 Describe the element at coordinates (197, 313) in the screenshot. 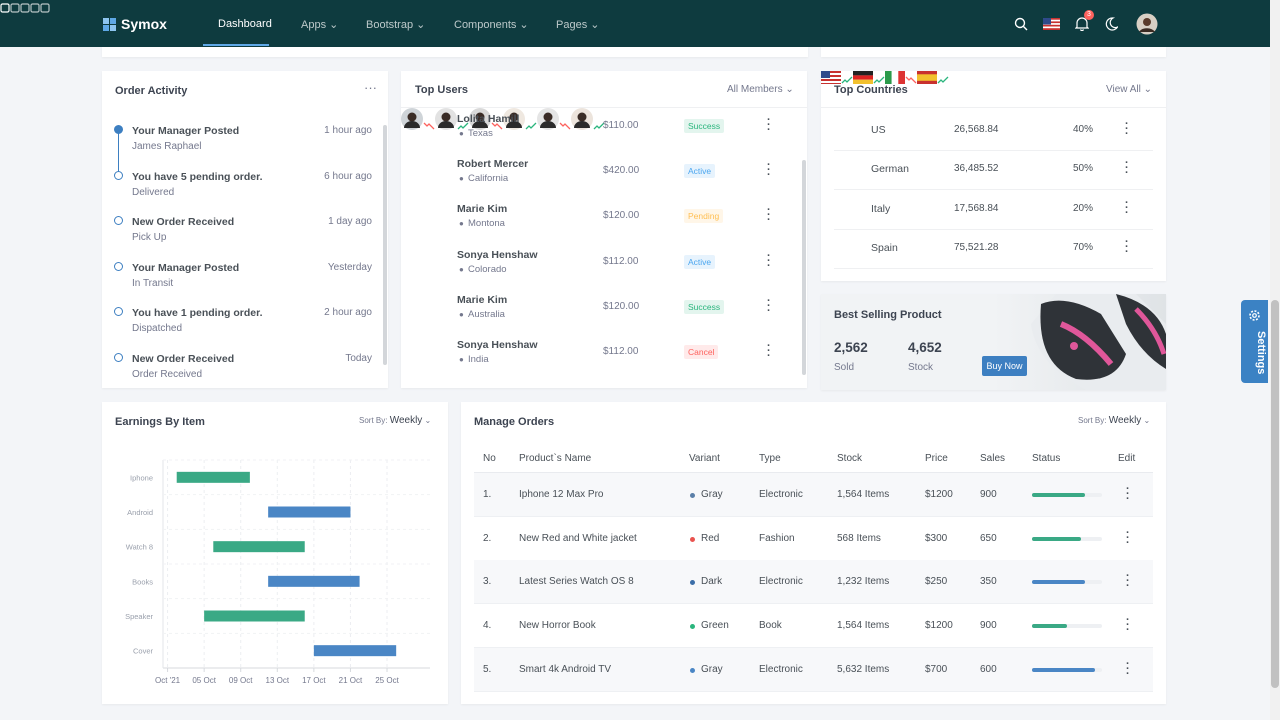

I see `activity-title: You have 1 pending order.` at that location.